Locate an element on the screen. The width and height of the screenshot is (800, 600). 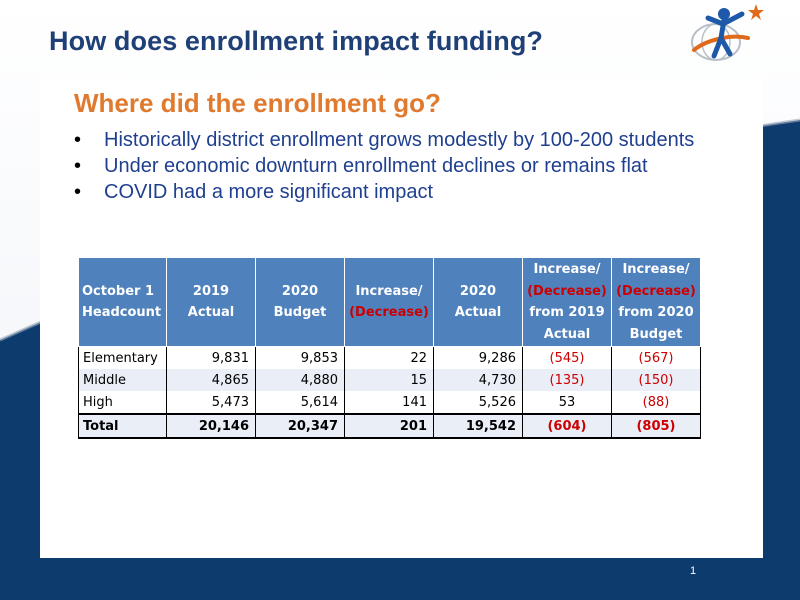
bullet-text: COVID had a more significant impact is located at coordinates (269, 192).